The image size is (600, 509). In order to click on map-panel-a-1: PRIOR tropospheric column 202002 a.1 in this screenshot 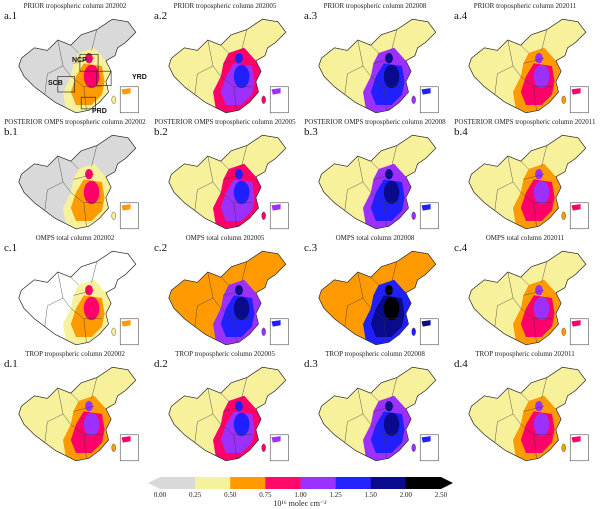, I will do `click(75, 60)`.